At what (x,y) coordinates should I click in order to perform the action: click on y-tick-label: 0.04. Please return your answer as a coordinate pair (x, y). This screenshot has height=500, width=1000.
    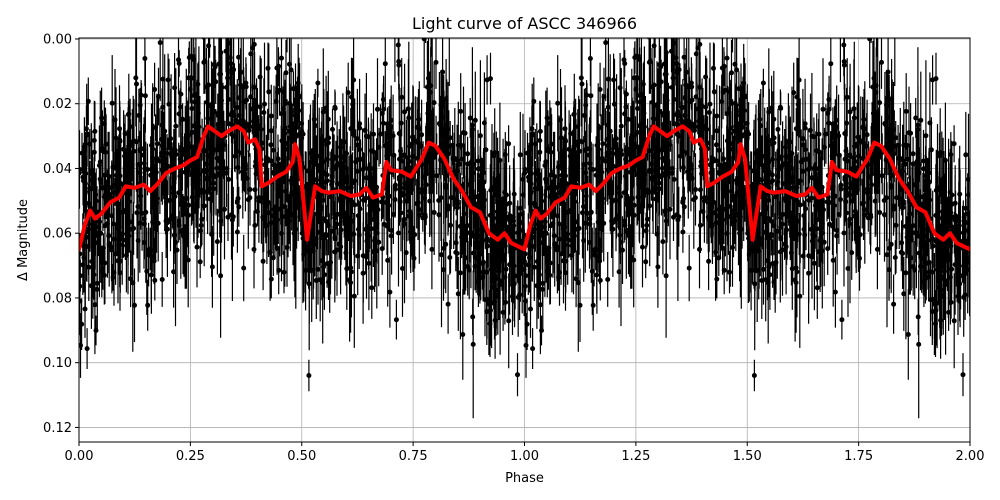
    Looking at the image, I should click on (57, 169).